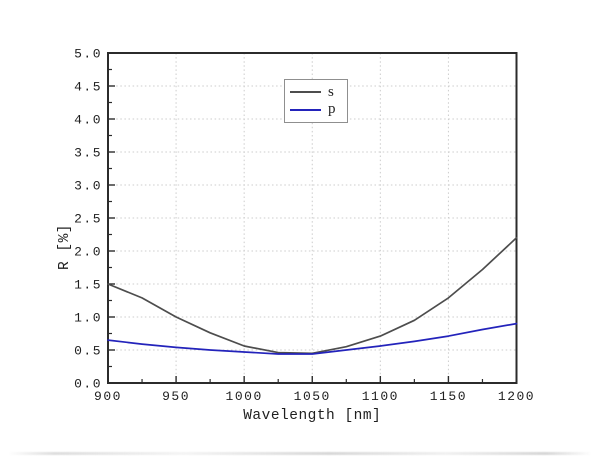  I want to click on legend-line-sample-s, so click(305, 92).